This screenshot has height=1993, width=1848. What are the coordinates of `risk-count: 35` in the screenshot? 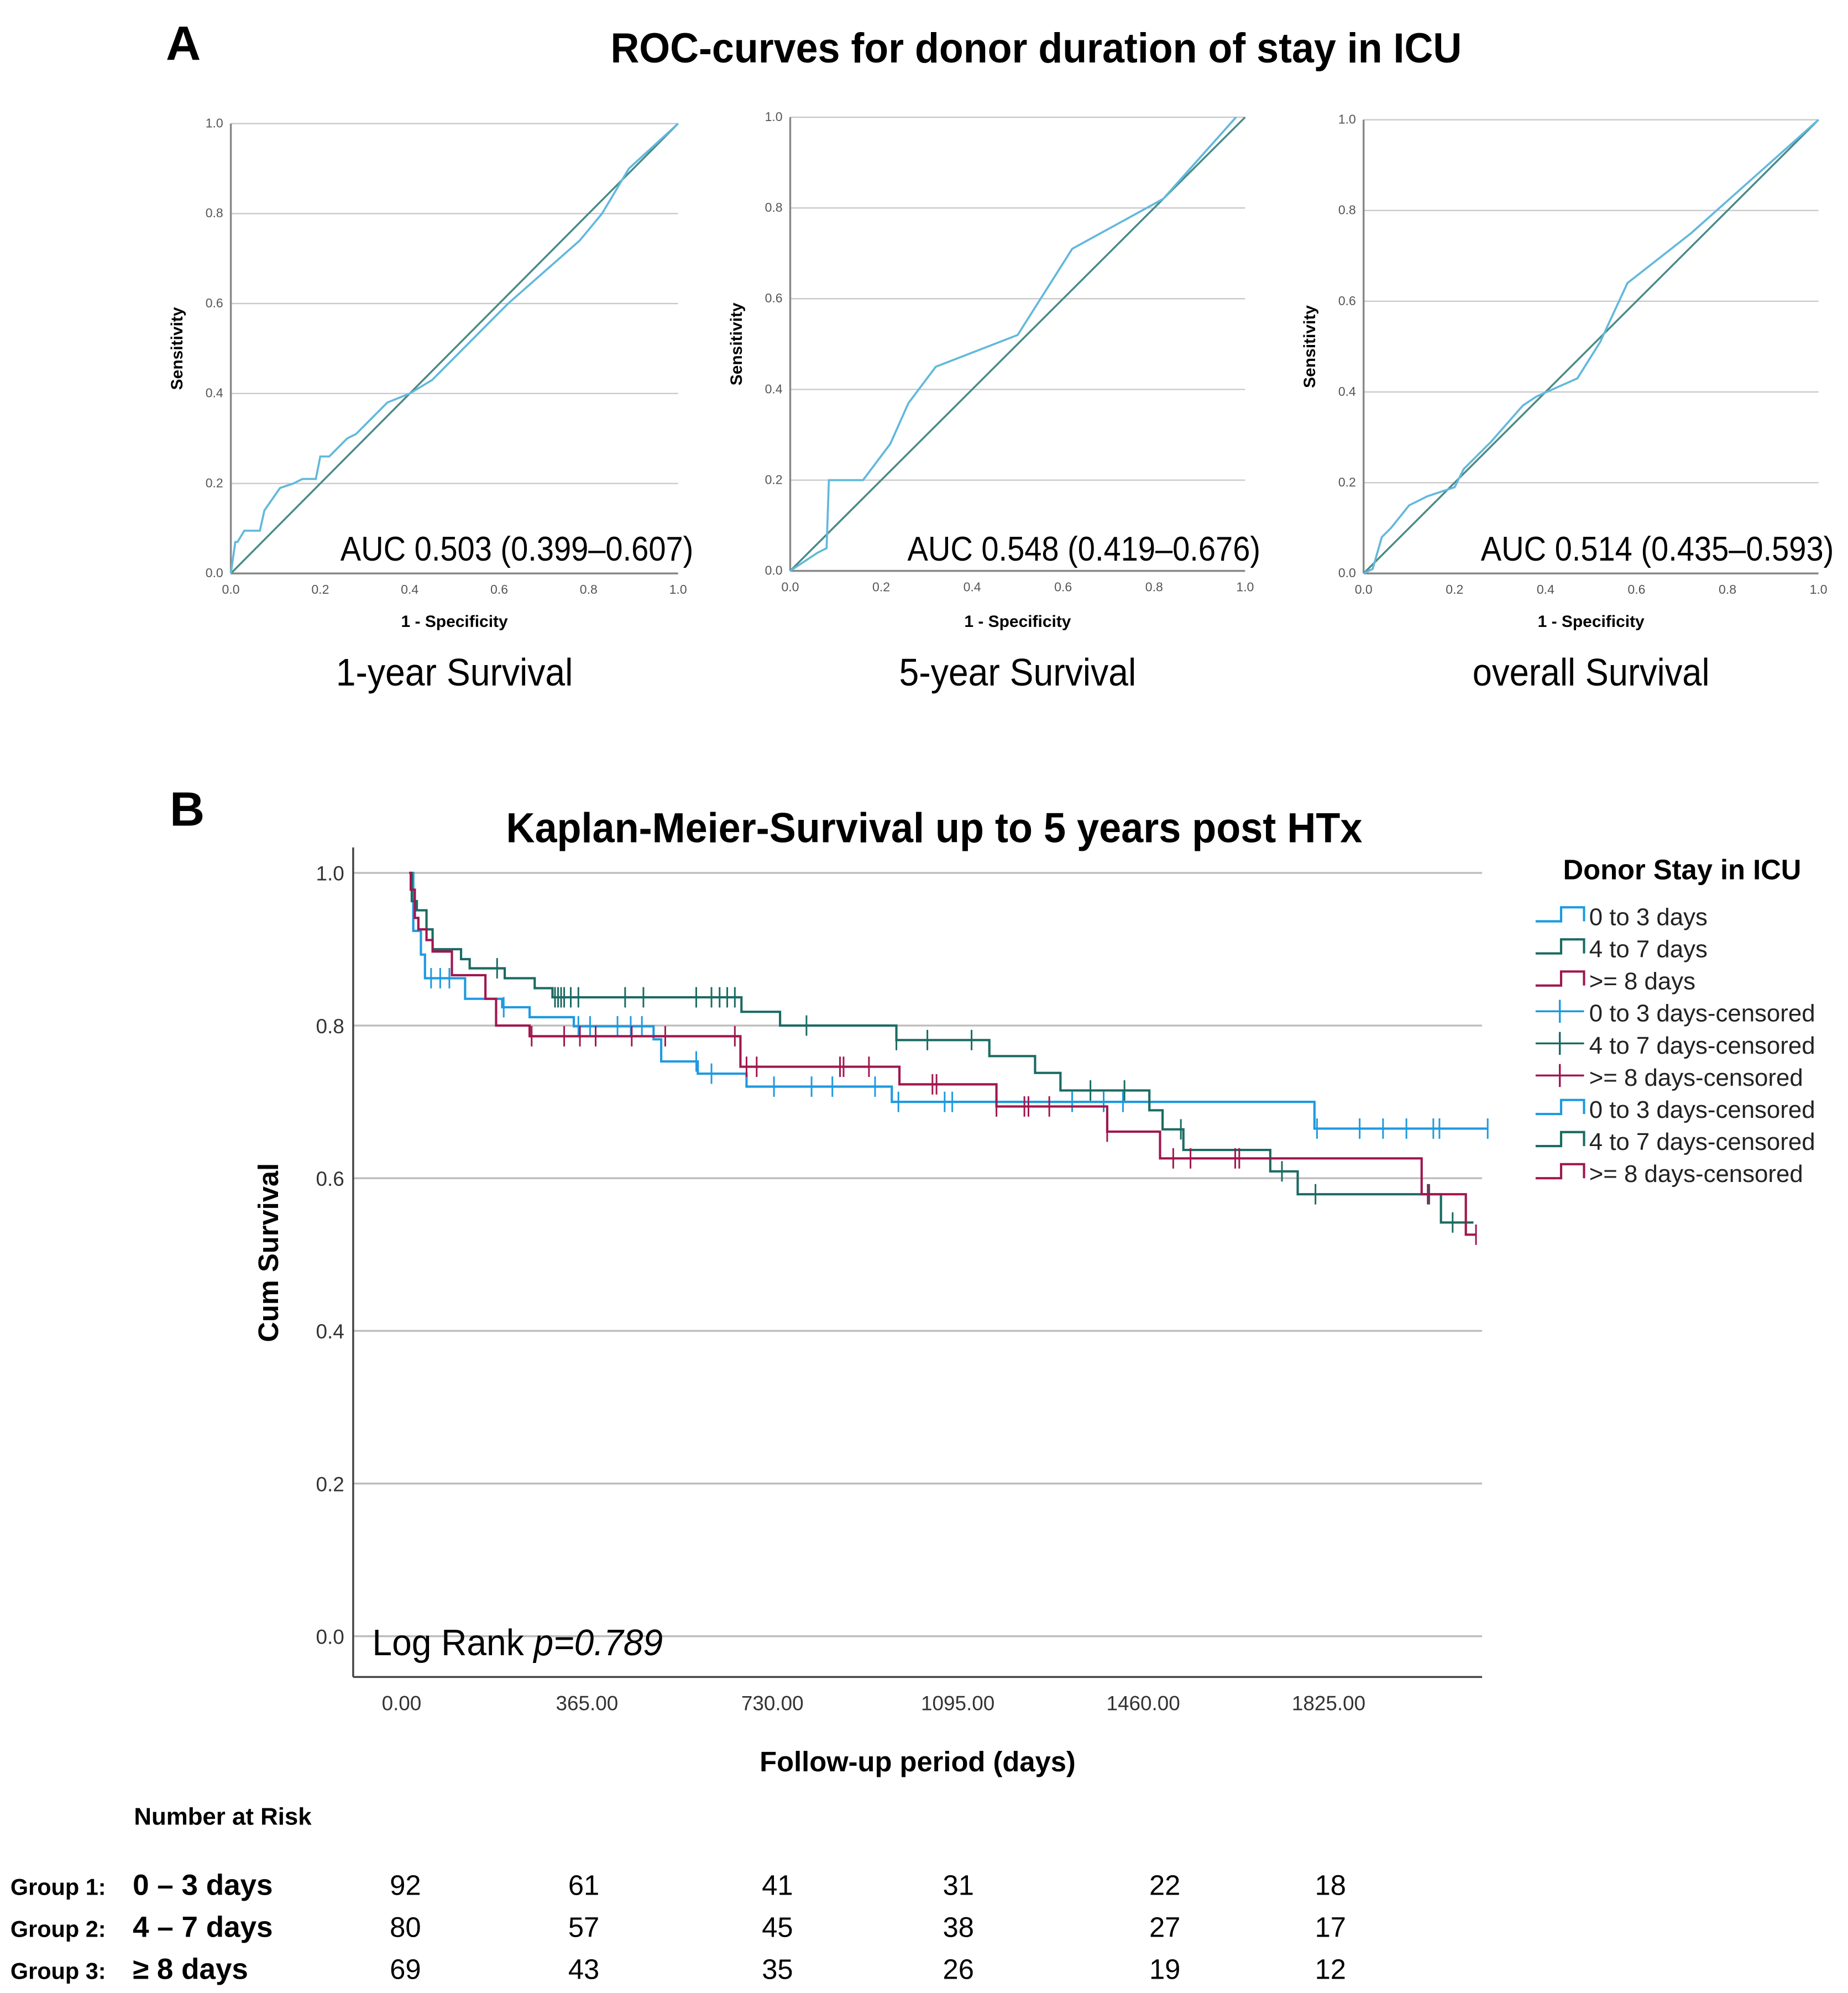 It's located at (777, 1969).